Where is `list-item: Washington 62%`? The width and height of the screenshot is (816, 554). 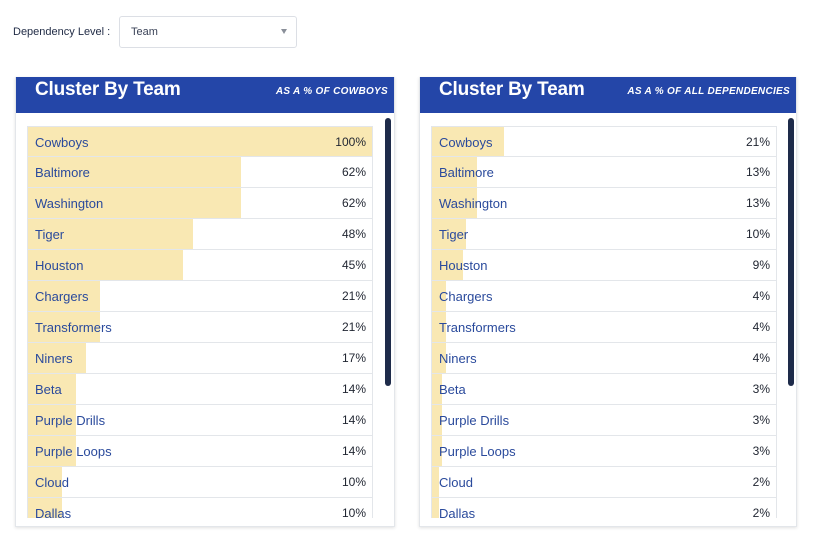 list-item: Washington 62% is located at coordinates (200, 203).